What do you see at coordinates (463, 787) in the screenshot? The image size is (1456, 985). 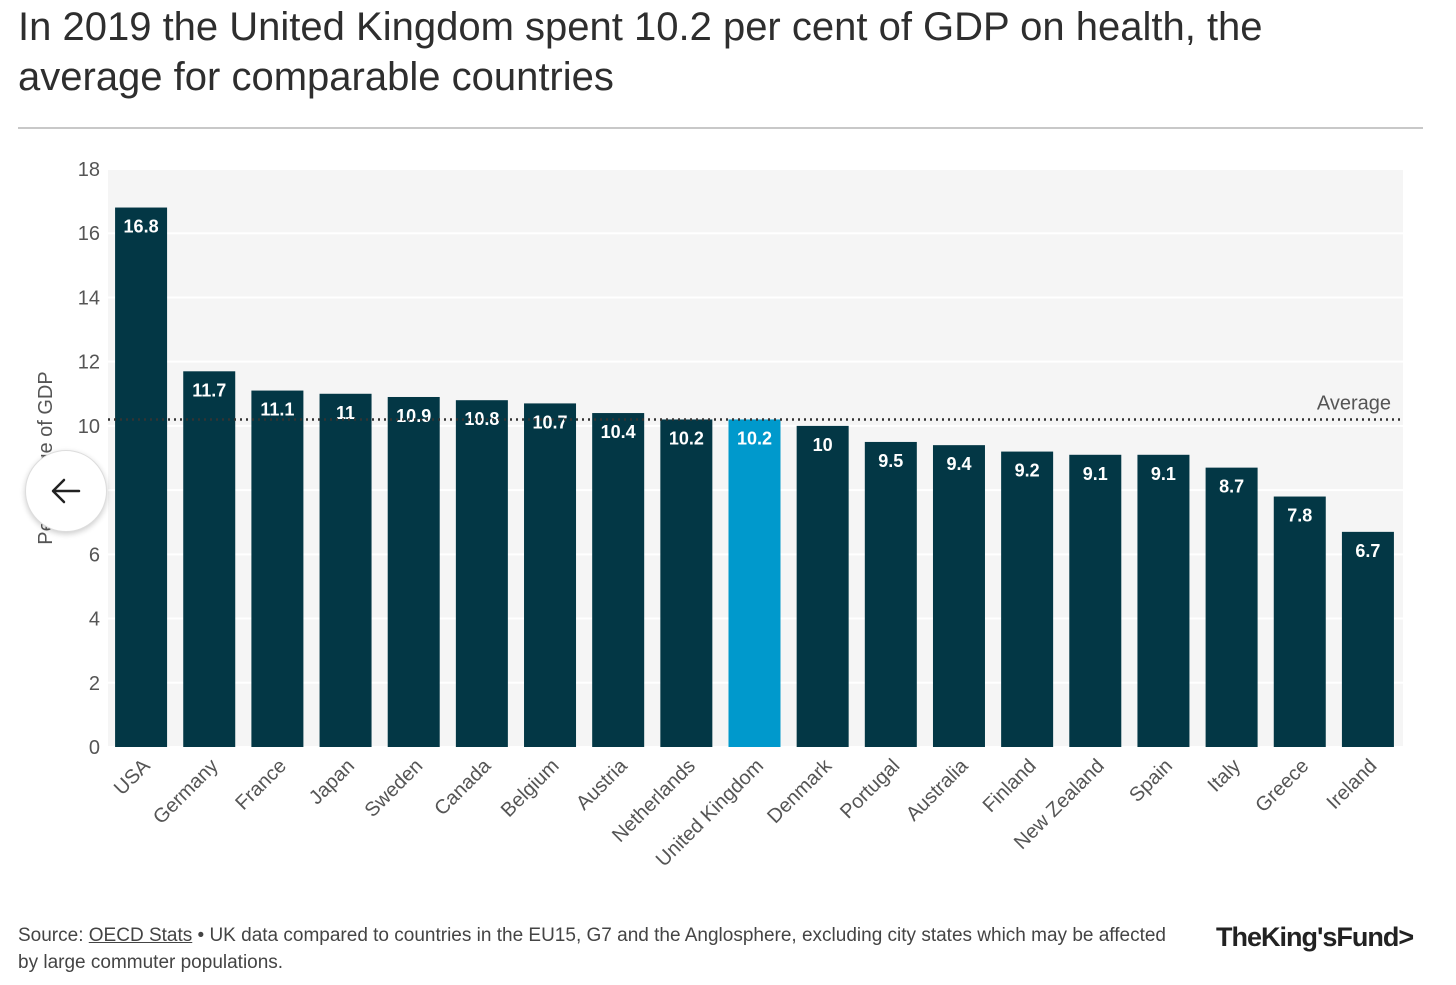 I see `x-tick-label: Canada` at bounding box center [463, 787].